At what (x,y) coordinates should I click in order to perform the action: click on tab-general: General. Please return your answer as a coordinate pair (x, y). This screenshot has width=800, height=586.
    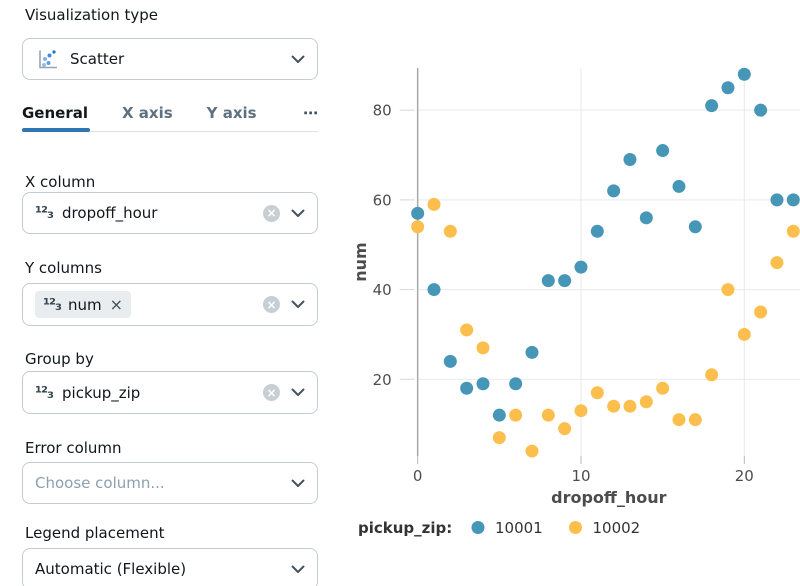
    Looking at the image, I should click on (56, 118).